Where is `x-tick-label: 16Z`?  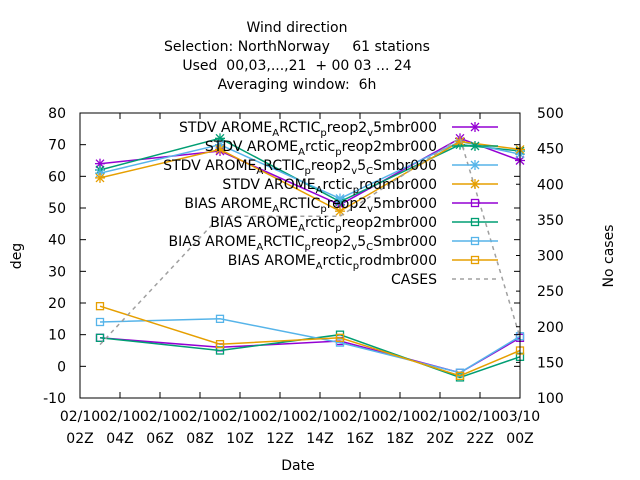
x-tick-label: 16Z is located at coordinates (359, 439).